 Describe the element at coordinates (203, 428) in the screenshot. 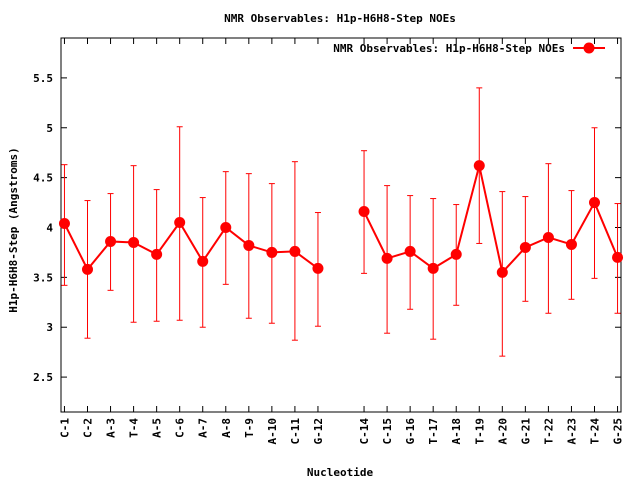

I see `x-tick-label: A-7` at that location.